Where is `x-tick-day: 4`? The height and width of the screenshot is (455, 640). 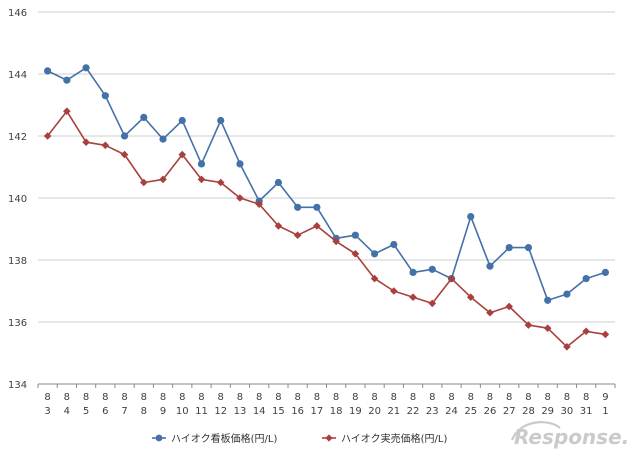
x-tick-day: 4 is located at coordinates (67, 411).